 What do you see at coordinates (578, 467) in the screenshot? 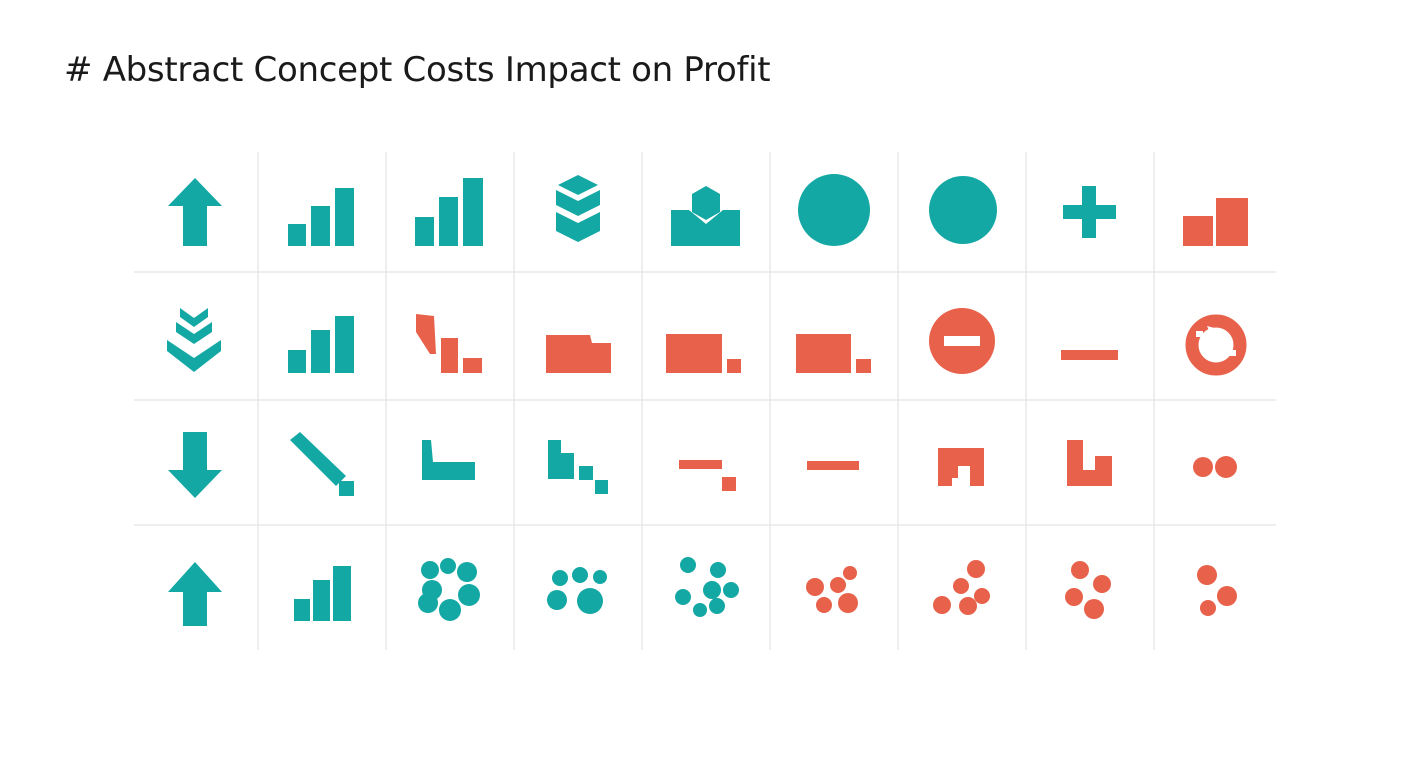
I see `staircase-down-icon` at bounding box center [578, 467].